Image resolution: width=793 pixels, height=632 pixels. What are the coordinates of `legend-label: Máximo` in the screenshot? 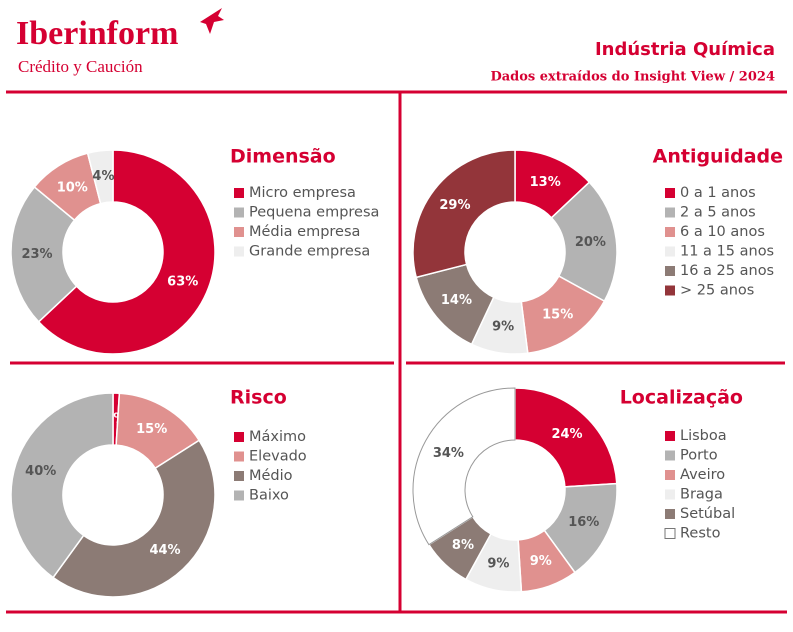 It's located at (277, 437).